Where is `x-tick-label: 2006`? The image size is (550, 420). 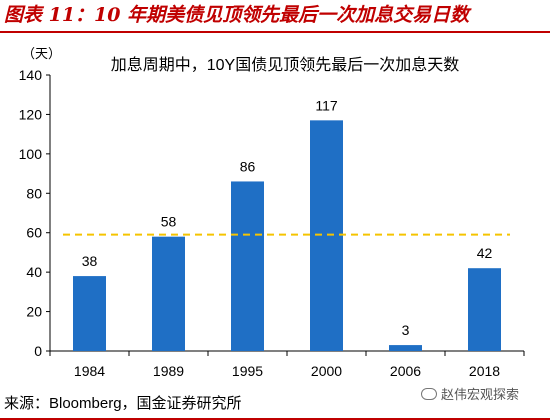
x-tick-label: 2006 is located at coordinates (405, 371).